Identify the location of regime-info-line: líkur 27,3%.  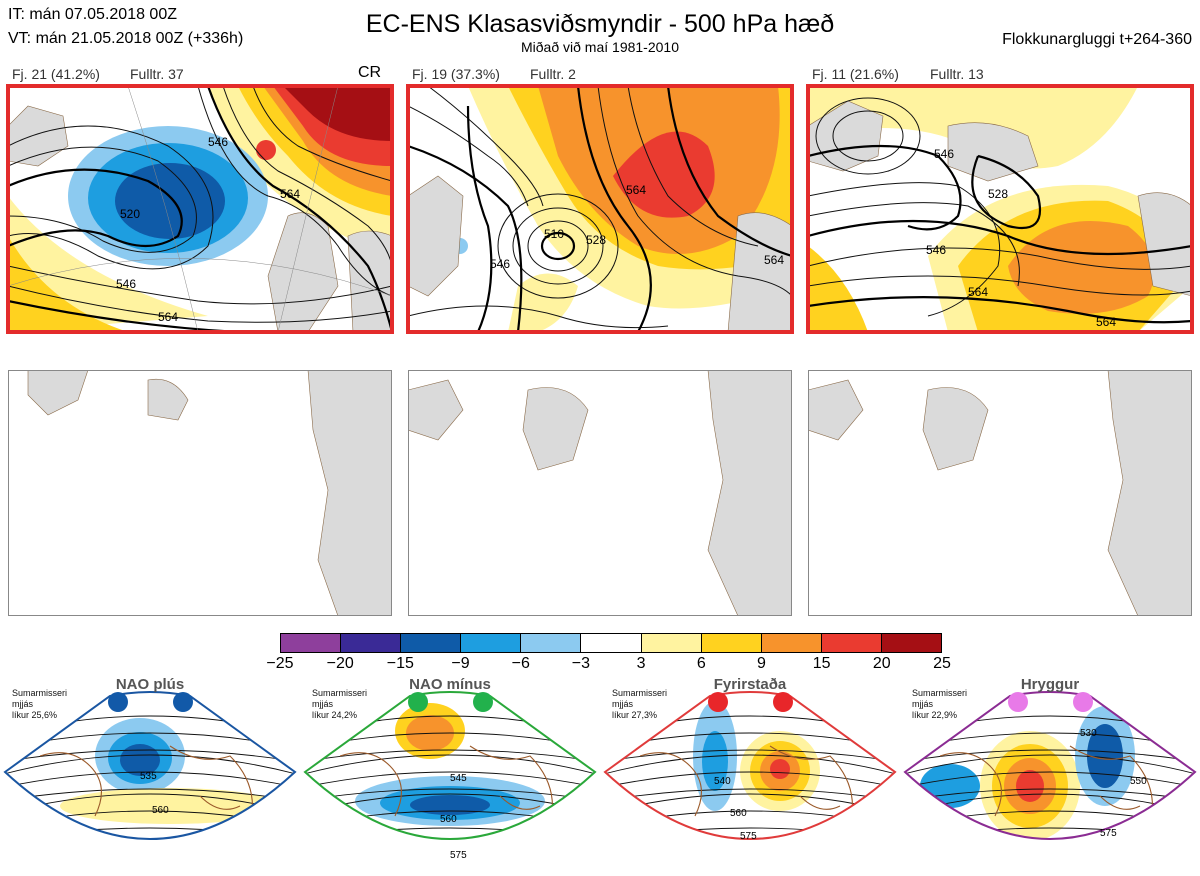
(635, 715).